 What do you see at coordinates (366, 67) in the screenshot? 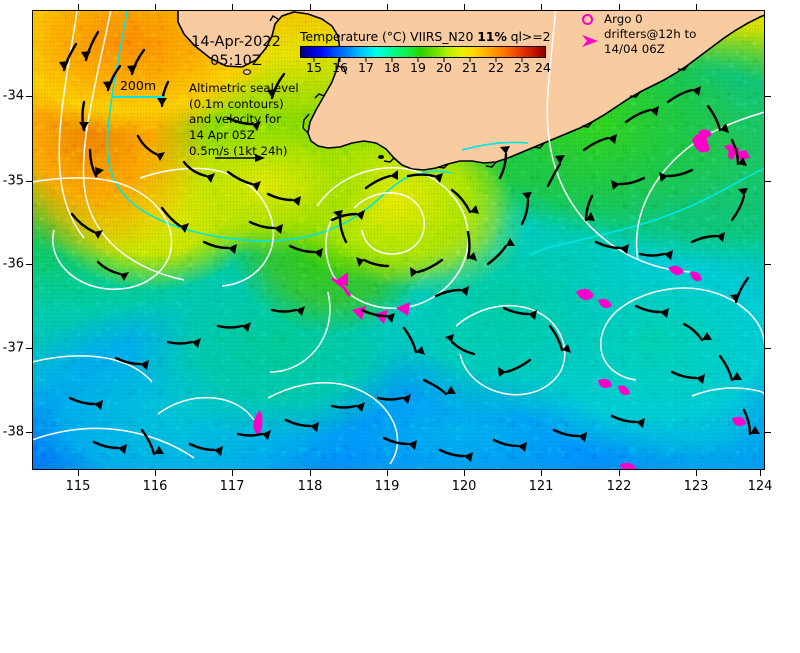
I see `colorbar-tick-label-2: 17` at bounding box center [366, 67].